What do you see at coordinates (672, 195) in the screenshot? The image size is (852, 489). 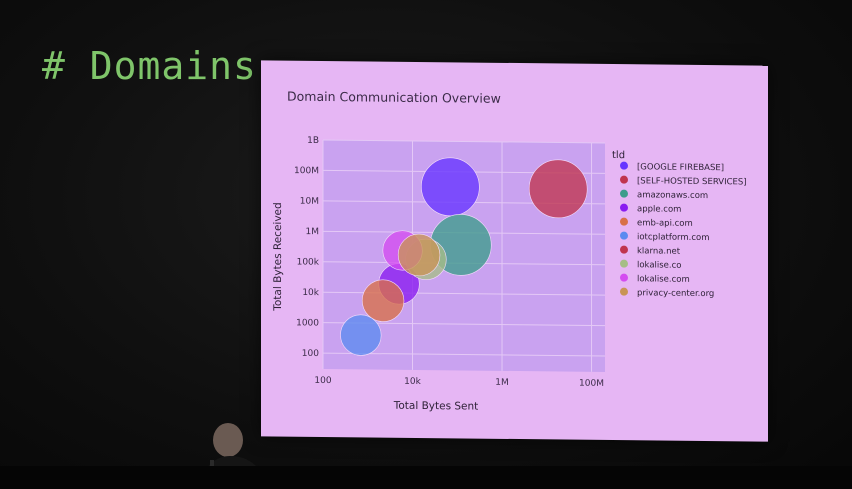 I see `legend-label: amazonaws.com` at bounding box center [672, 195].